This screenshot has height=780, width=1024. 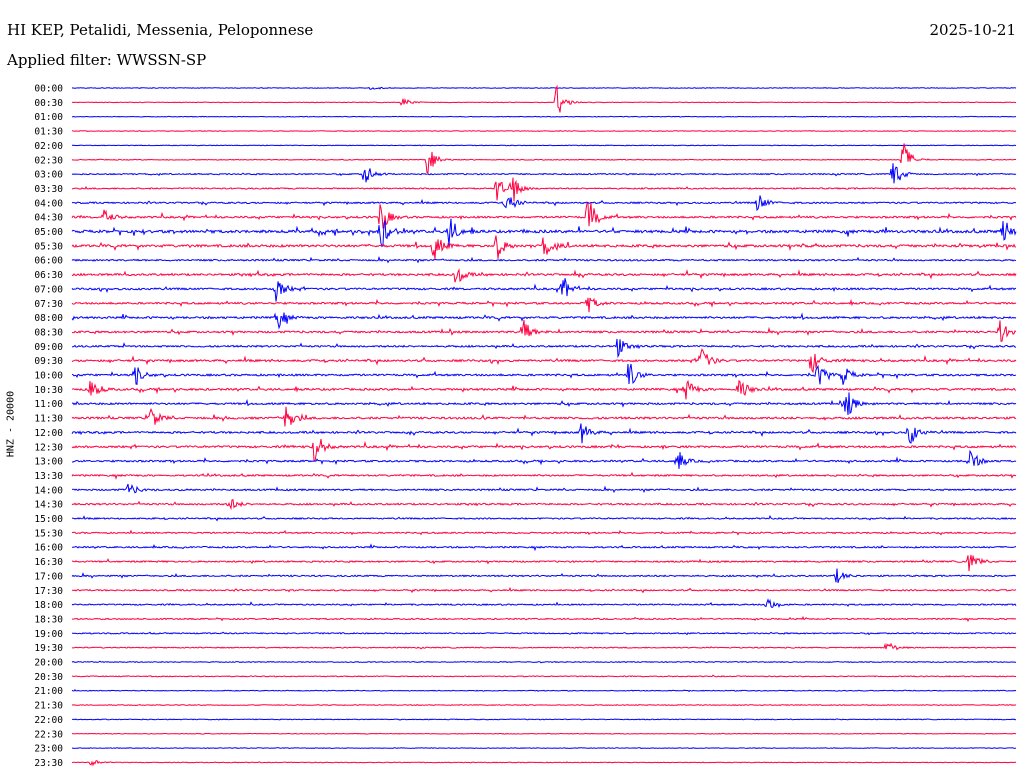 What do you see at coordinates (48, 533) in the screenshot?
I see `row-time-label: 15:30` at bounding box center [48, 533].